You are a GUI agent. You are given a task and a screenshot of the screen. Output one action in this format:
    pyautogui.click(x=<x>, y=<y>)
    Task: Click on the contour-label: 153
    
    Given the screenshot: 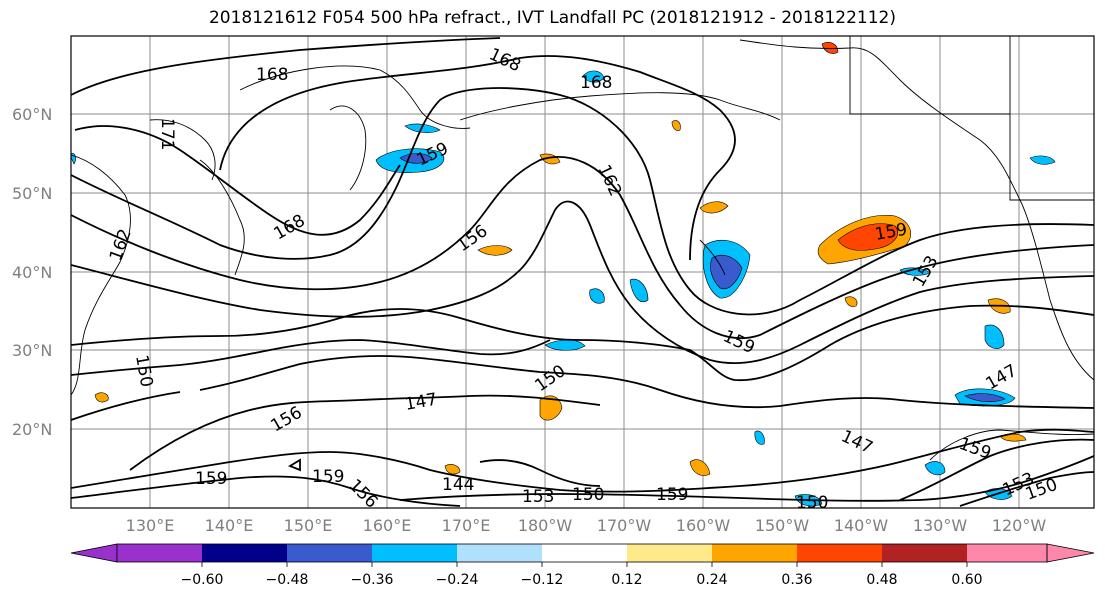 What is the action you would take?
    pyautogui.click(x=538, y=497)
    